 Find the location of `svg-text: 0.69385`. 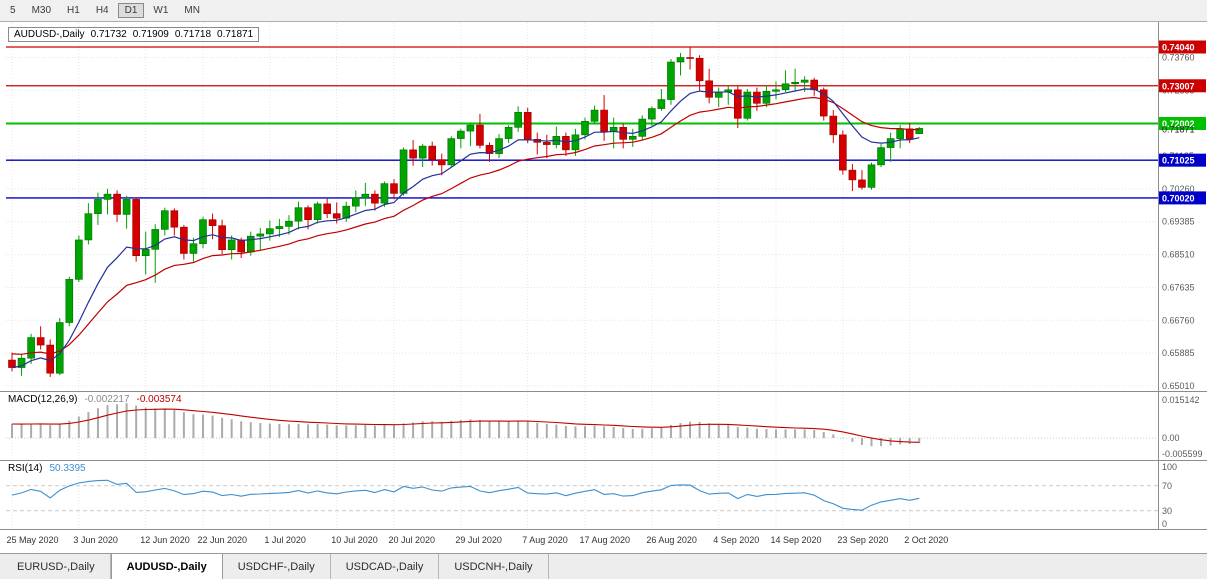

svg-text: 0.69385 is located at coordinates (1178, 222).